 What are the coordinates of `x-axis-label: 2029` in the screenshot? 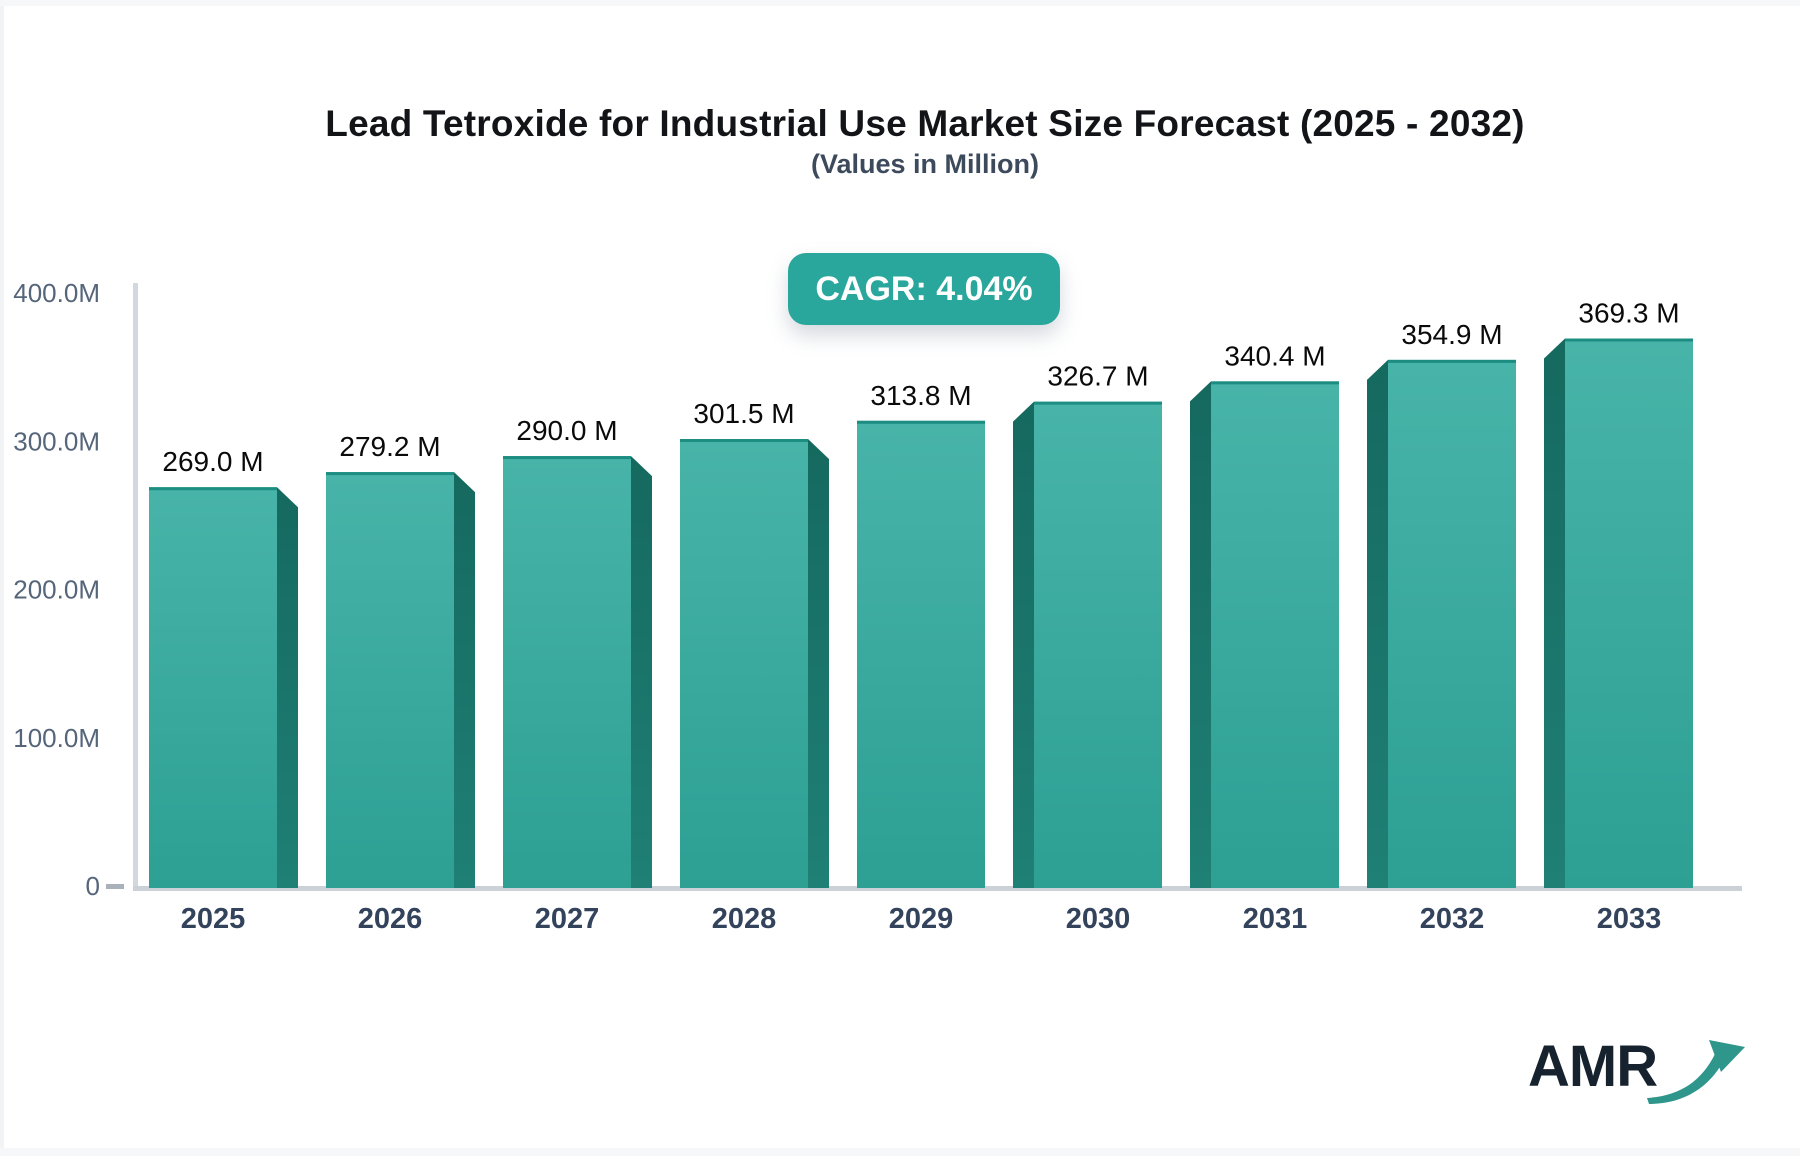 It's located at (921, 919).